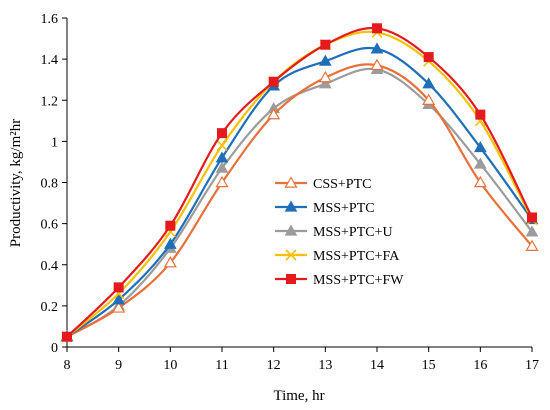 The width and height of the screenshot is (550, 410). What do you see at coordinates (16, 183) in the screenshot?
I see `y-axis-title: Productivity, kg/m²hr` at bounding box center [16, 183].